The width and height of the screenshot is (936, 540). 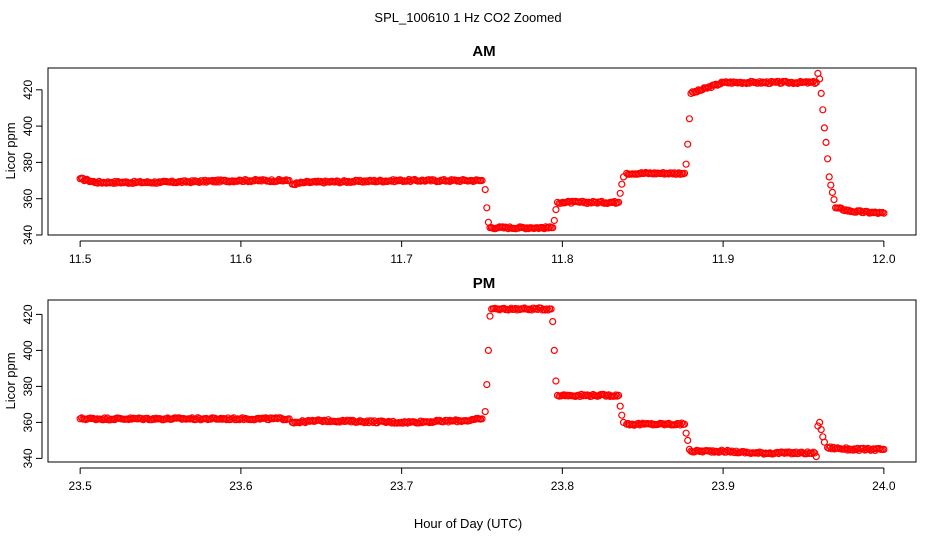 What do you see at coordinates (28, 235) in the screenshot?
I see `am-y-tick-label: 340` at bounding box center [28, 235].